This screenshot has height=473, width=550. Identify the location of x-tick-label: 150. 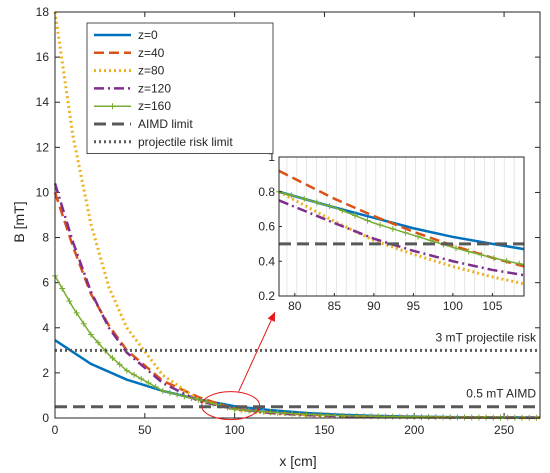
(324, 430).